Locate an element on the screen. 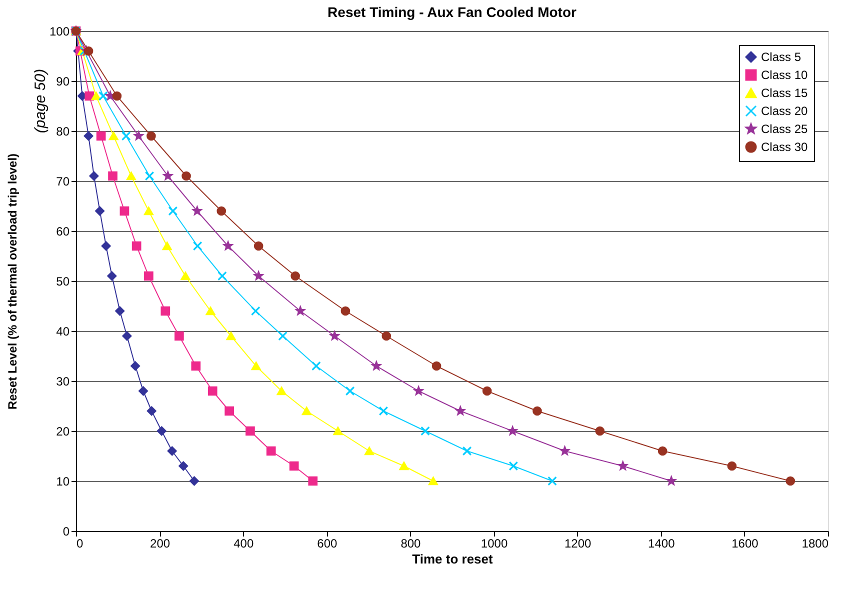  legend-label: Class 25 is located at coordinates (784, 129).